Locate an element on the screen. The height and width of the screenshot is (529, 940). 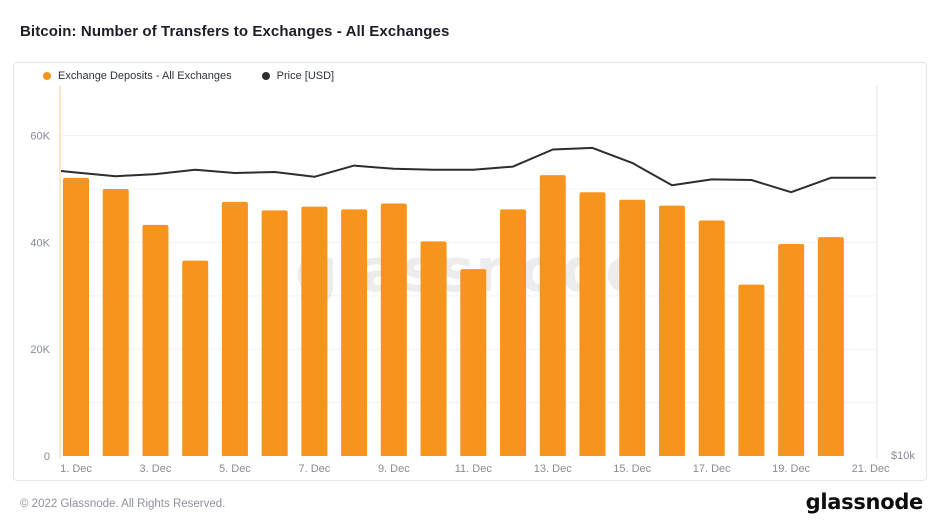
x-tick-11-dec: 11. Dec is located at coordinates (474, 469).